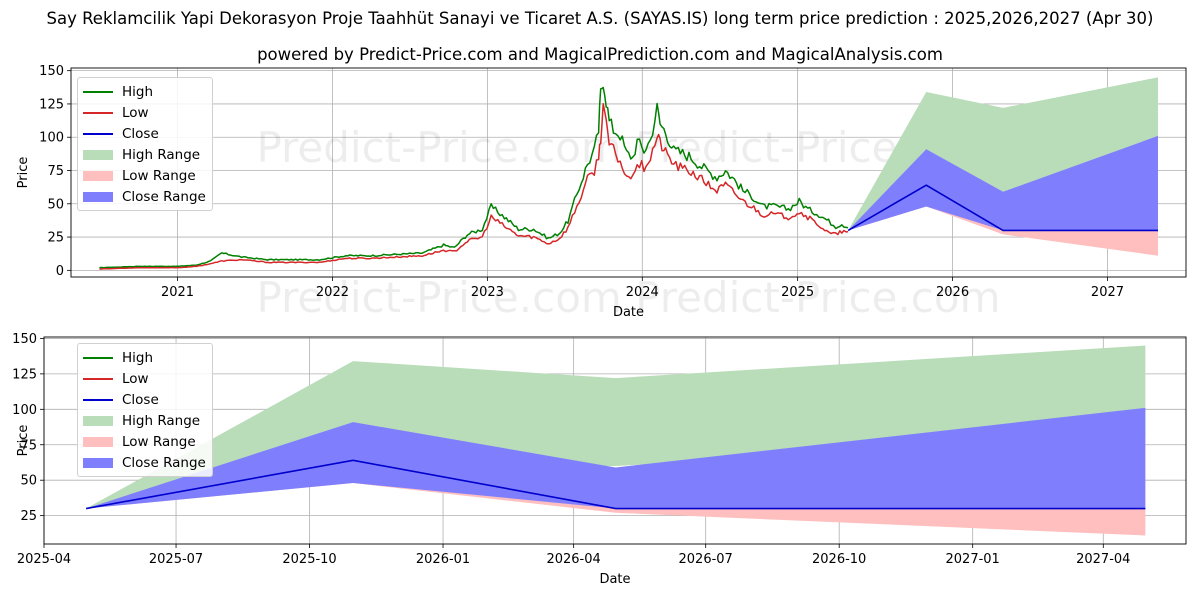 This screenshot has width=1200, height=600. What do you see at coordinates (177, 292) in the screenshot?
I see `x-tick-label: 2021` at bounding box center [177, 292].